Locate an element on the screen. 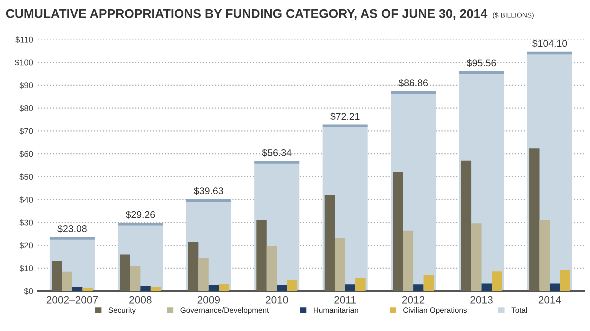 This screenshot has width=590, height=331. data-label: $23.08 is located at coordinates (72, 229).